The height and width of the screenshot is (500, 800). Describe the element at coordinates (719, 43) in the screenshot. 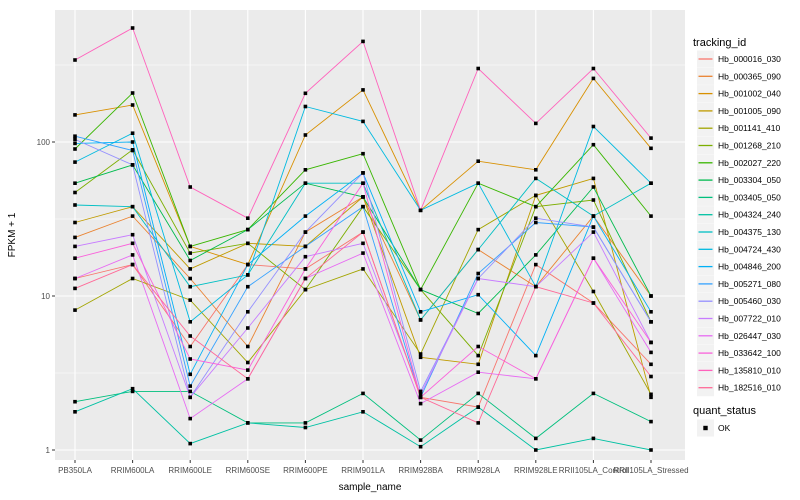

I see `legend-title-tracking-id: tracking_id` at that location.